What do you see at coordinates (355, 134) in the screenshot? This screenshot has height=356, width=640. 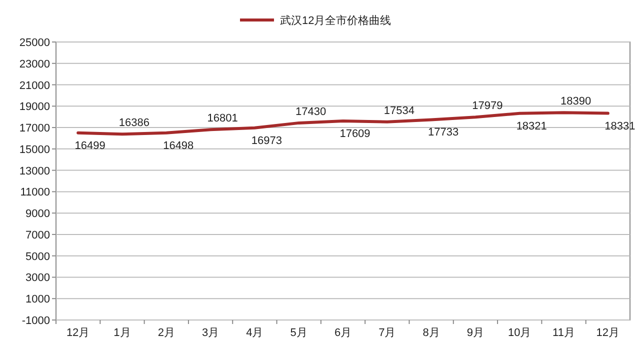 I see `data-label: 17609` at bounding box center [355, 134].